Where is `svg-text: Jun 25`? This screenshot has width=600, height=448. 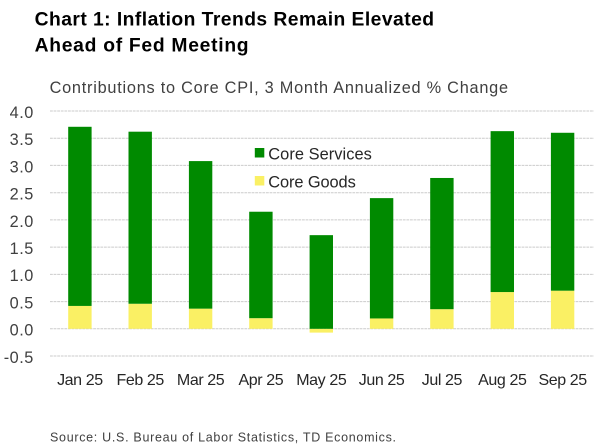 svg-text: Jun 25 is located at coordinates (382, 380).